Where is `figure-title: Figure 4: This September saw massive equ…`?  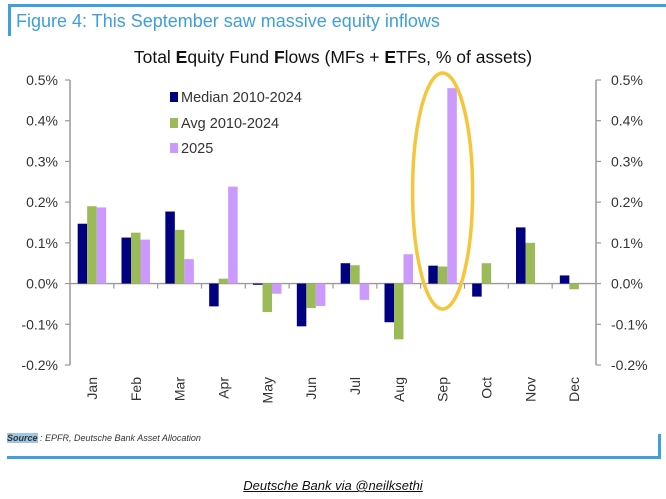 figure-title: Figure 4: This September saw massive equ… is located at coordinates (228, 21).